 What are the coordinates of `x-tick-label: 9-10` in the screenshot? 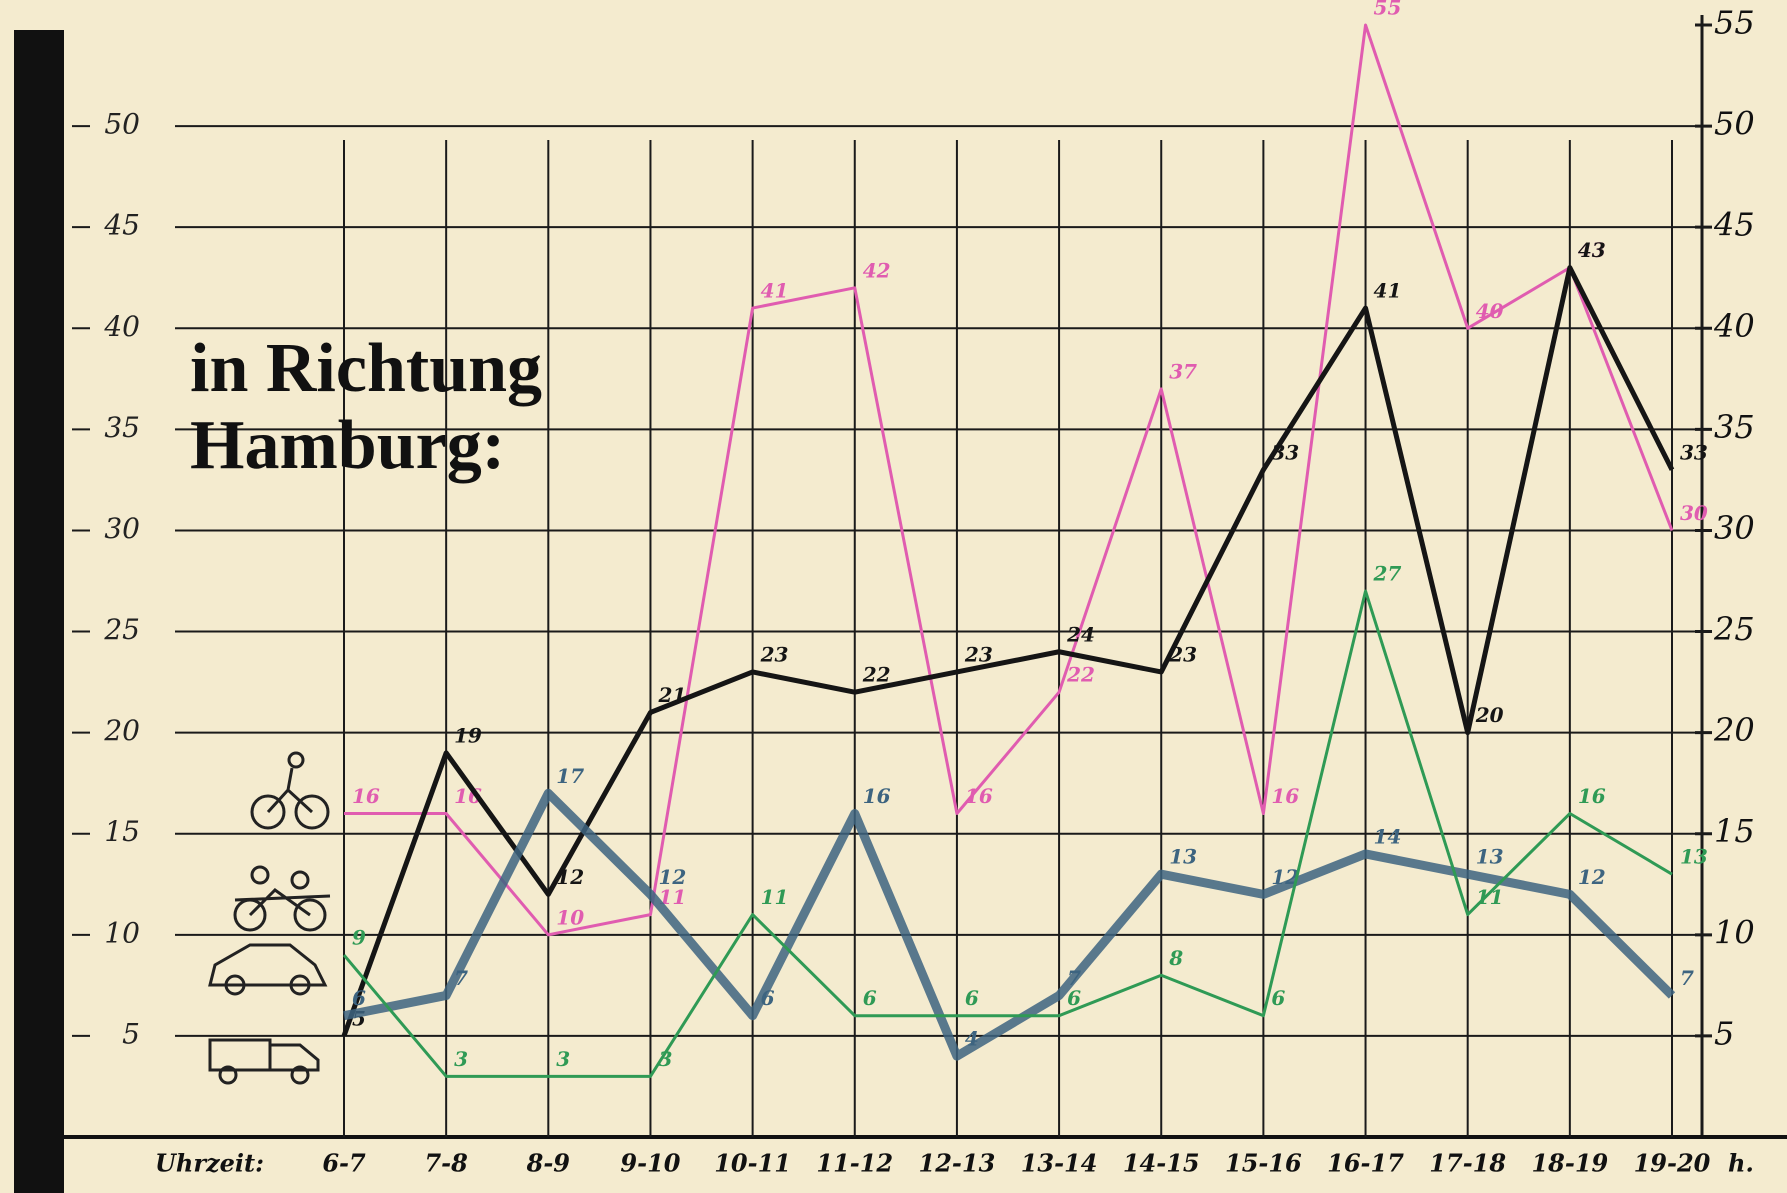 It's located at (650, 1163).